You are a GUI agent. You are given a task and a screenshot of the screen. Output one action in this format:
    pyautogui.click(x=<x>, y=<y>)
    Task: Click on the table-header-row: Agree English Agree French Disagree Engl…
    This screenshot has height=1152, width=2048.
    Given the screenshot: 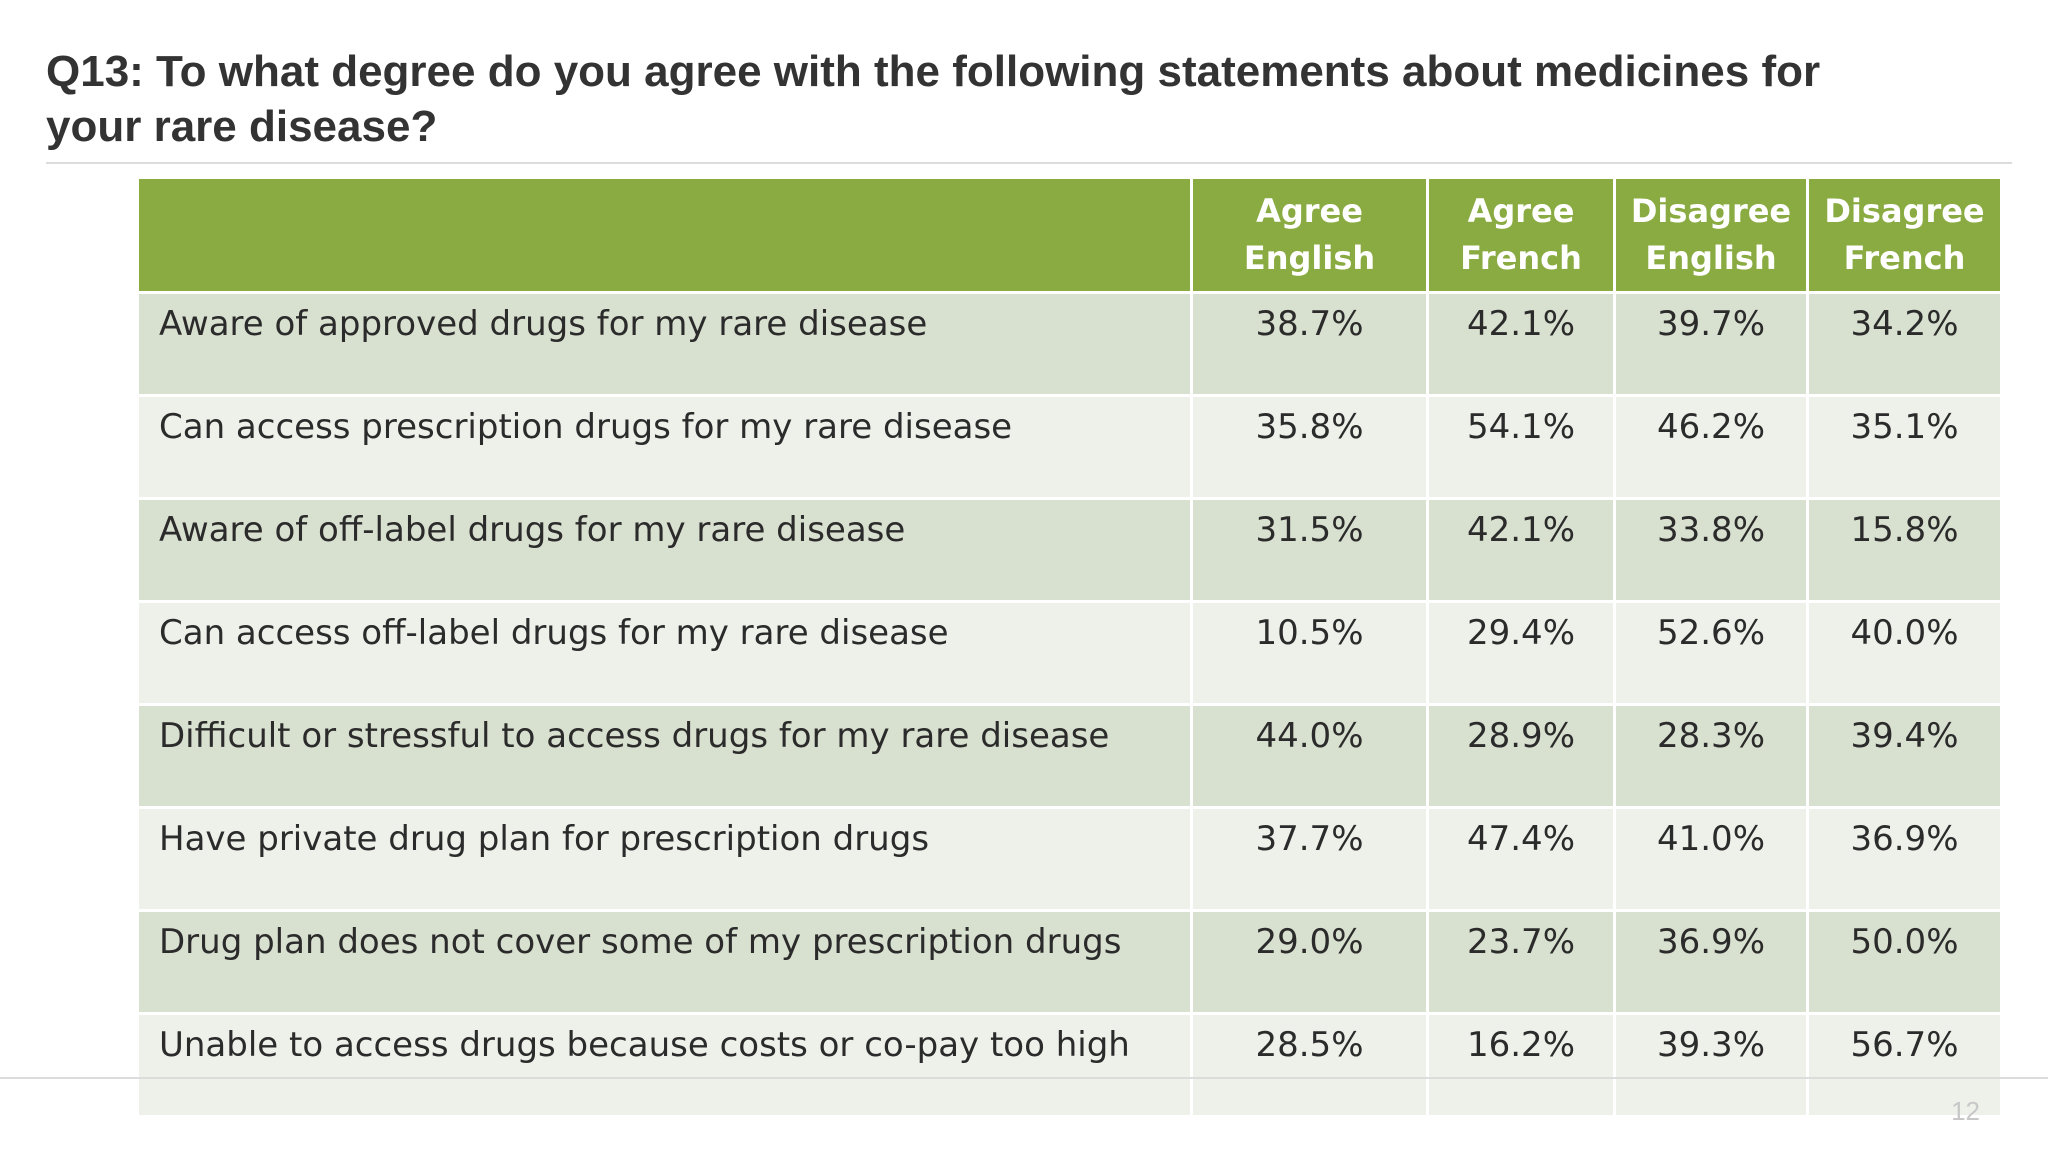 What is the action you would take?
    pyautogui.click(x=1069, y=235)
    